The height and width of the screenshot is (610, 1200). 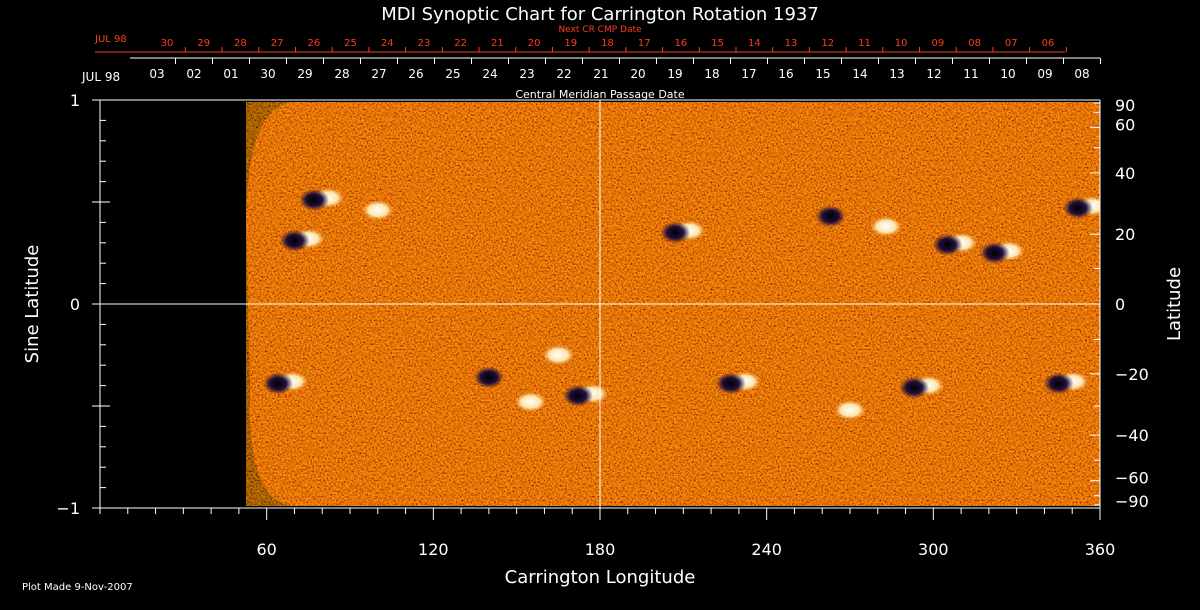 I want to click on y-right-tick-label: 60, so click(x=1125, y=124).